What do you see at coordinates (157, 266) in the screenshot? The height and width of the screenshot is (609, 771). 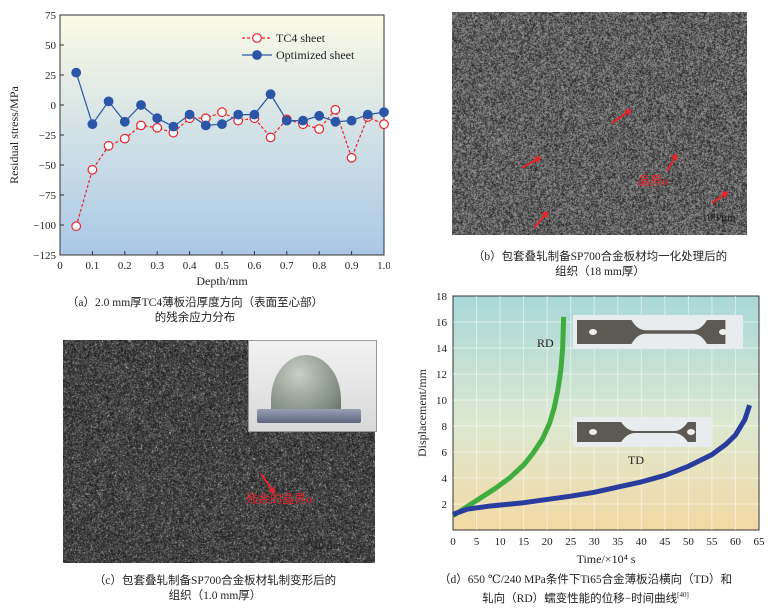 I see `x-tick-label: 0.3` at bounding box center [157, 266].